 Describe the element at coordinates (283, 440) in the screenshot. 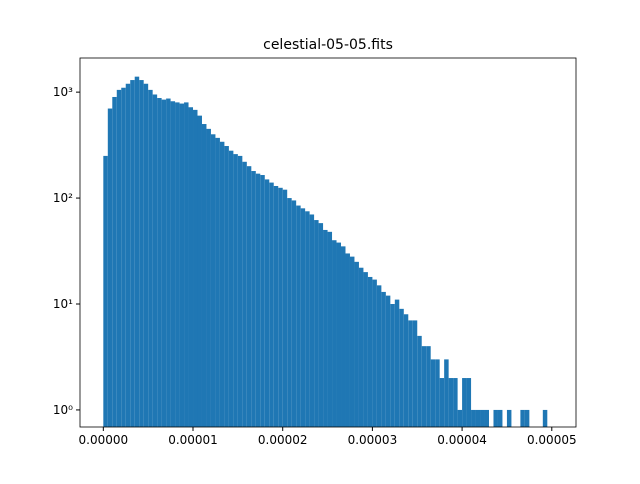

I see `x-tick-label: 0.00002` at that location.